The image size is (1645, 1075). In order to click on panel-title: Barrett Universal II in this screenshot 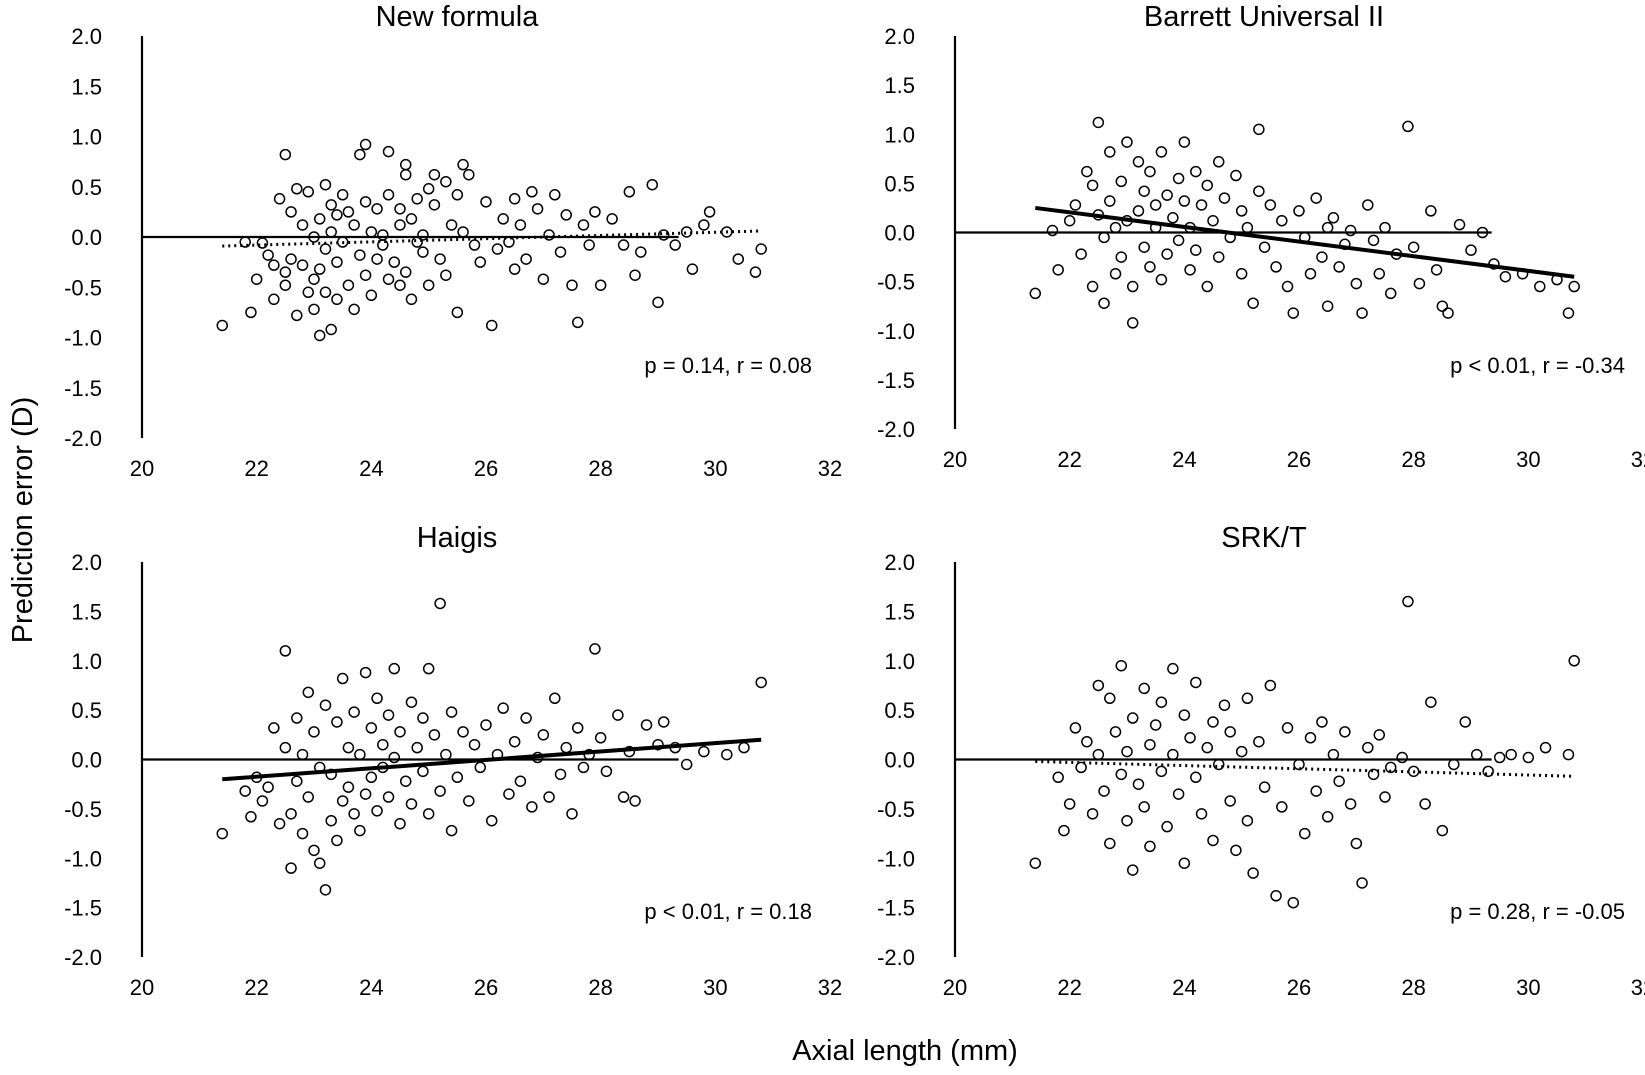, I will do `click(1264, 17)`.